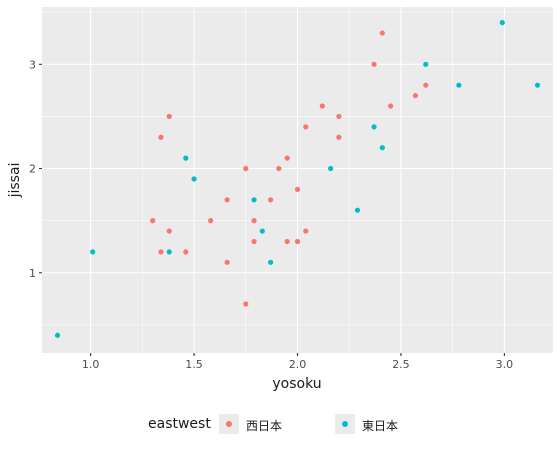 The width and height of the screenshot is (560, 450). I want to click on legend-key-west, so click(229, 424).